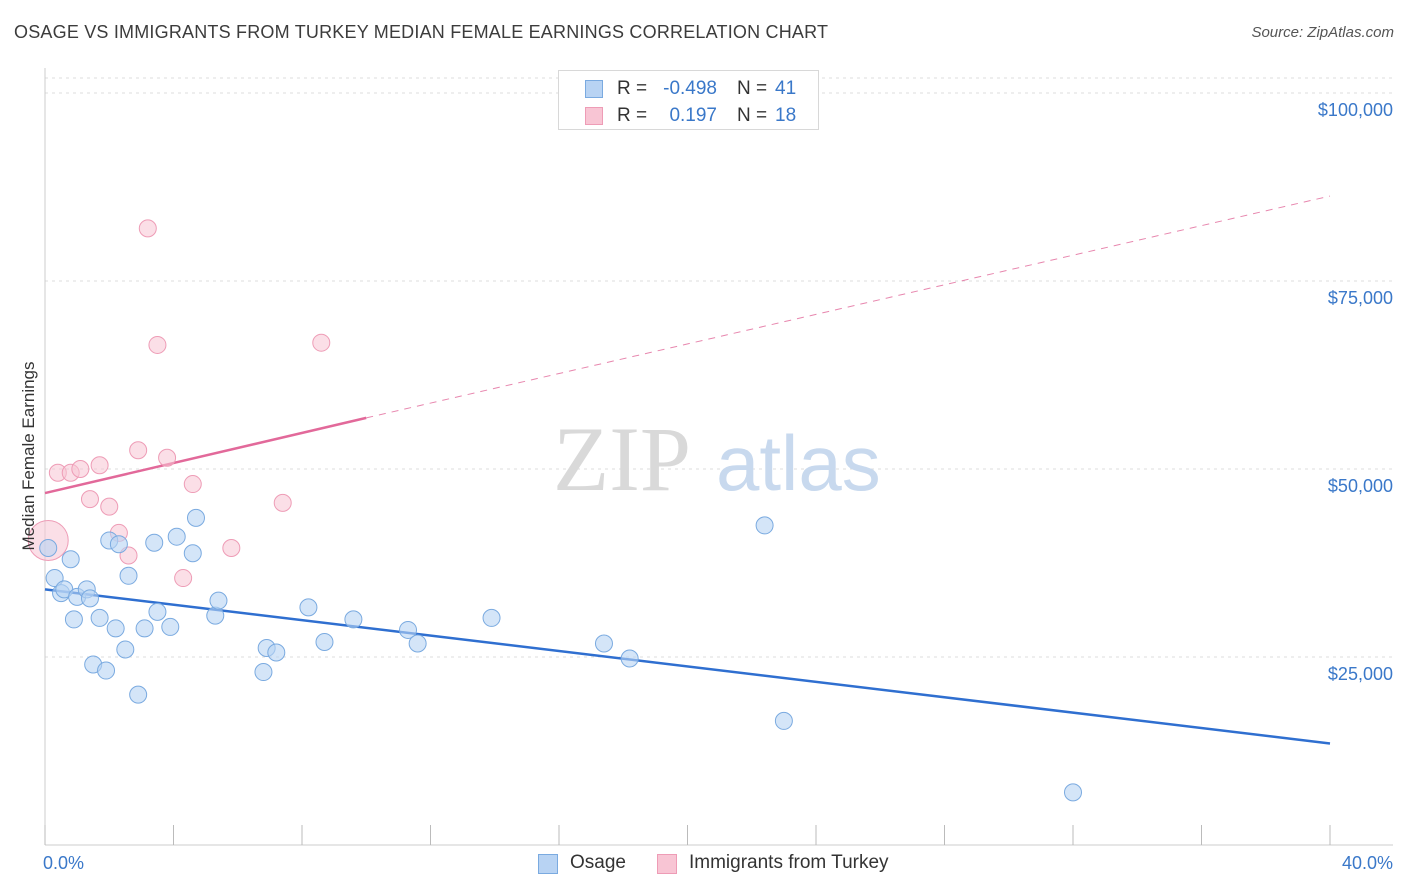 This screenshot has height=892, width=1406. I want to click on r-value: 0.197, so click(693, 115).